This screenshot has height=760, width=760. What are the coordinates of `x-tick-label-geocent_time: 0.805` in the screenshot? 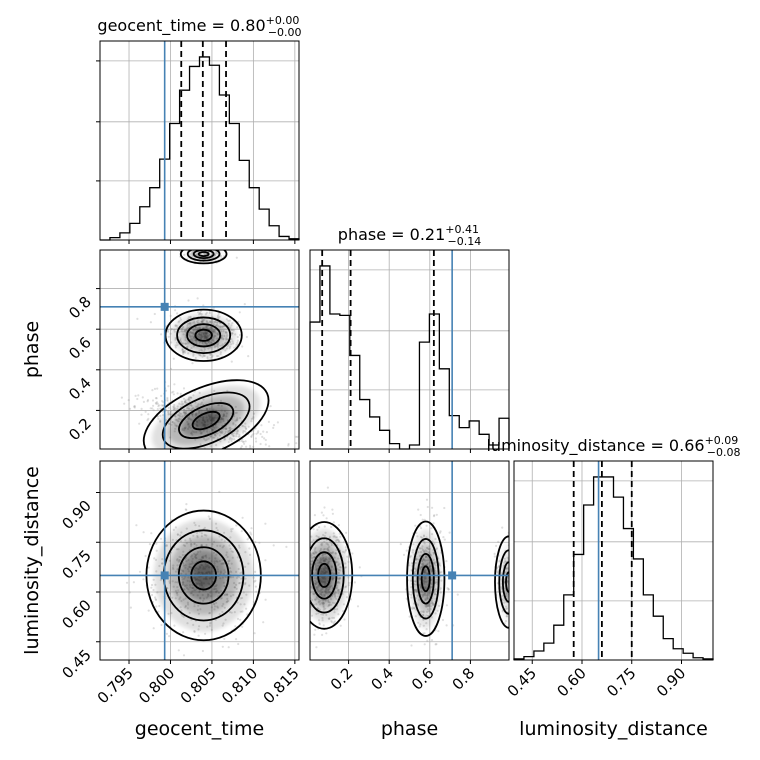 It's located at (198, 685).